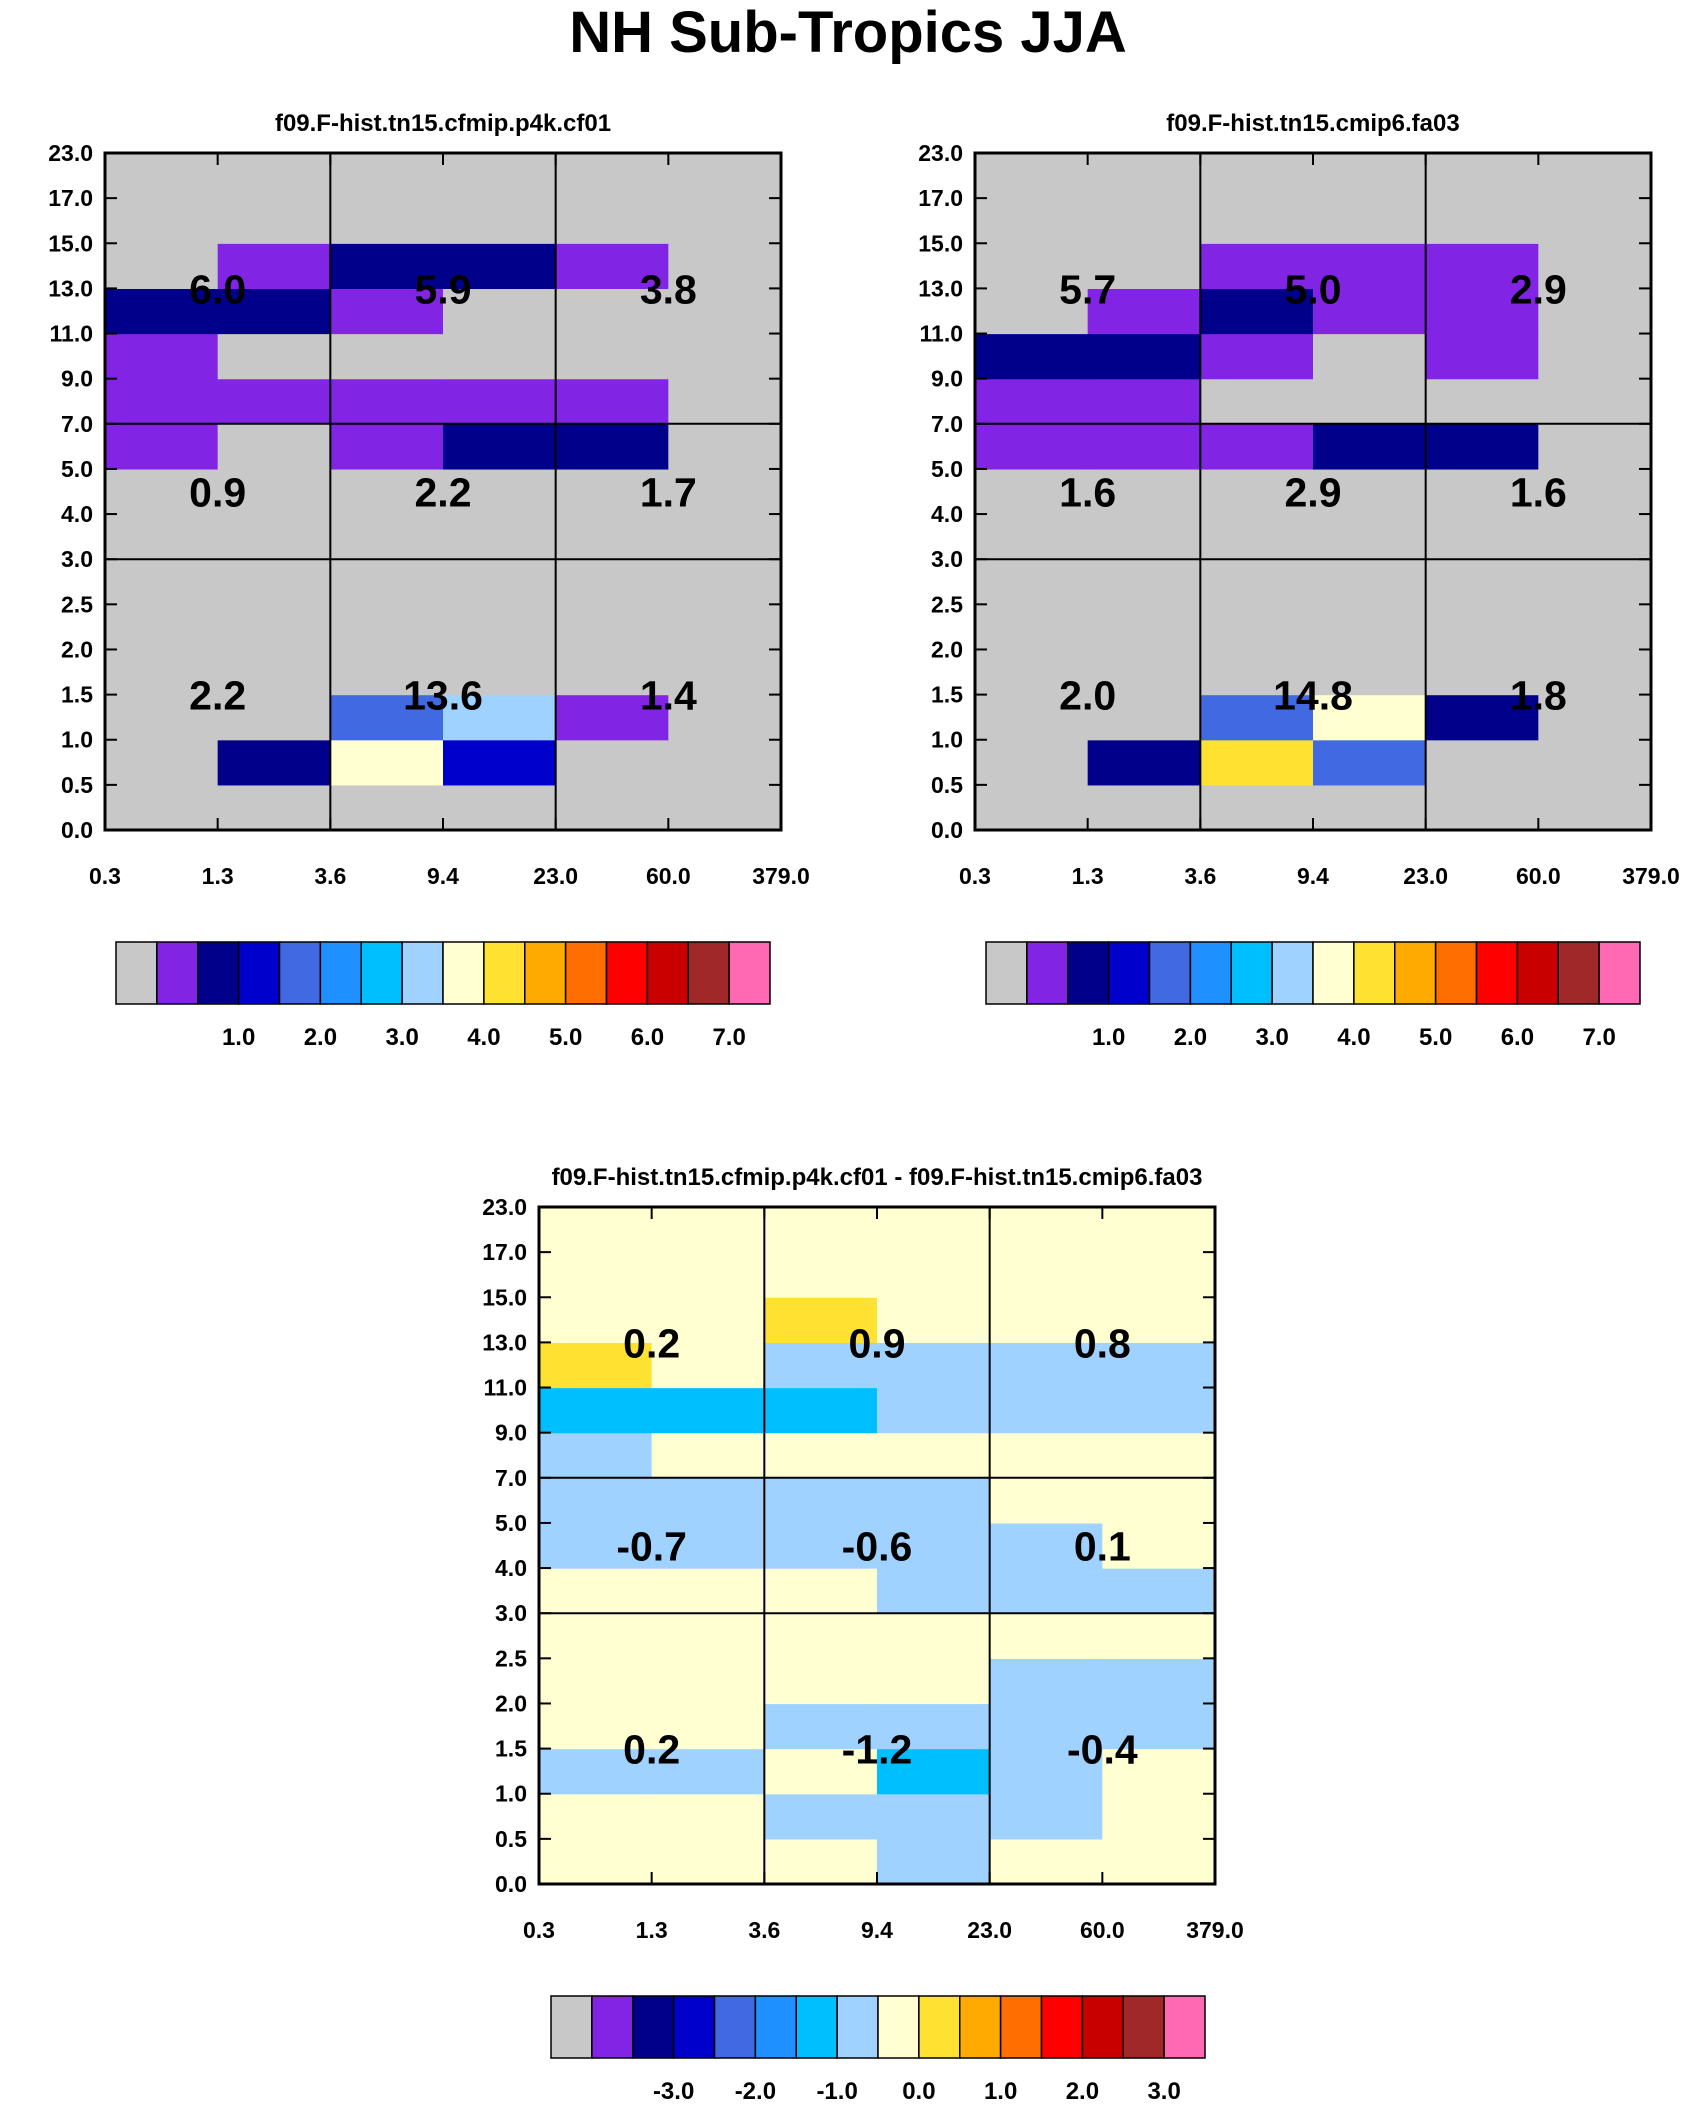 The image size is (1696, 2109). Describe the element at coordinates (77, 604) in the screenshot. I see `y-tick-label: 2.5` at that location.